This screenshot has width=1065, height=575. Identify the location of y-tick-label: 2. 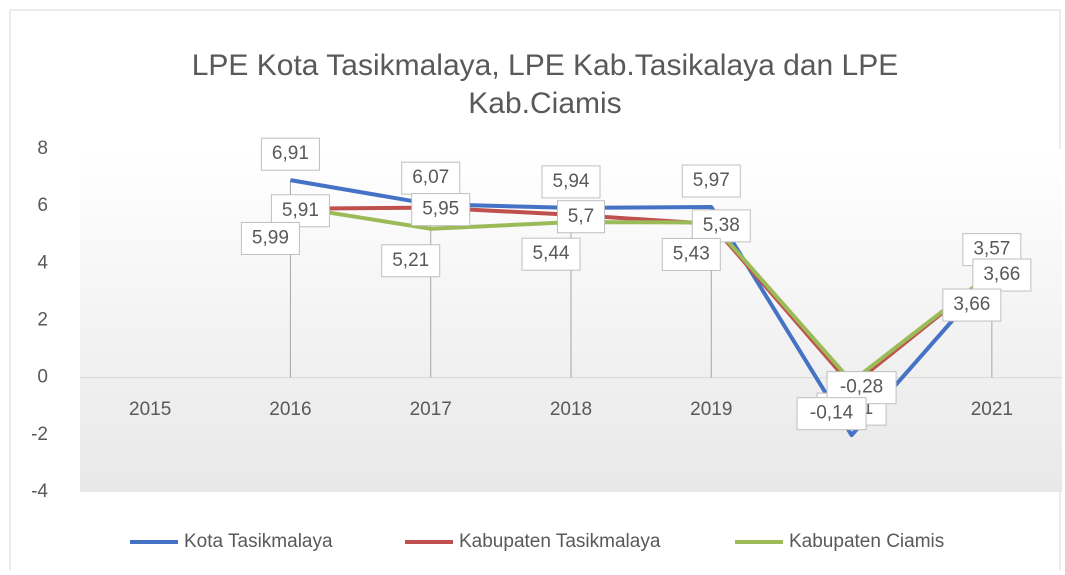
(42, 320).